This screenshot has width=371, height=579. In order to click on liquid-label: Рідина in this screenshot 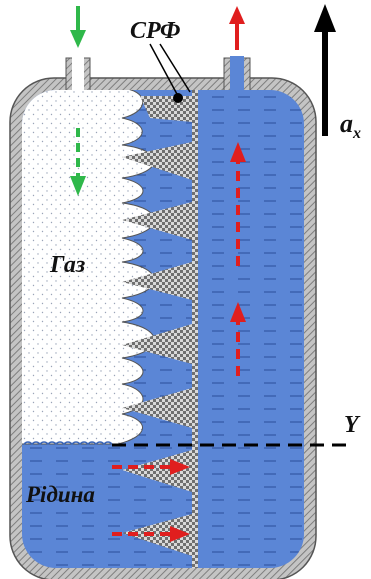, I will do `click(60, 494)`.